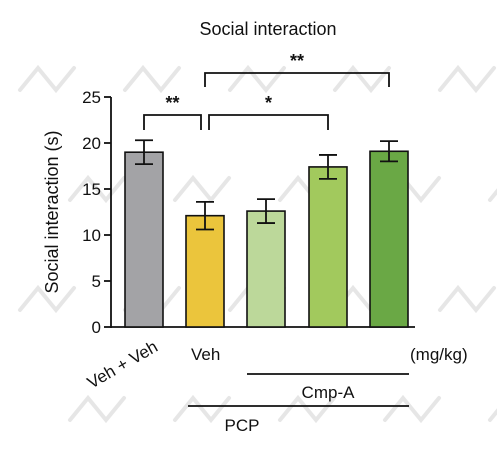 Image resolution: width=497 pixels, height=456 pixels. Describe the element at coordinates (91, 97) in the screenshot. I see `y-tick-label: 25` at that location.